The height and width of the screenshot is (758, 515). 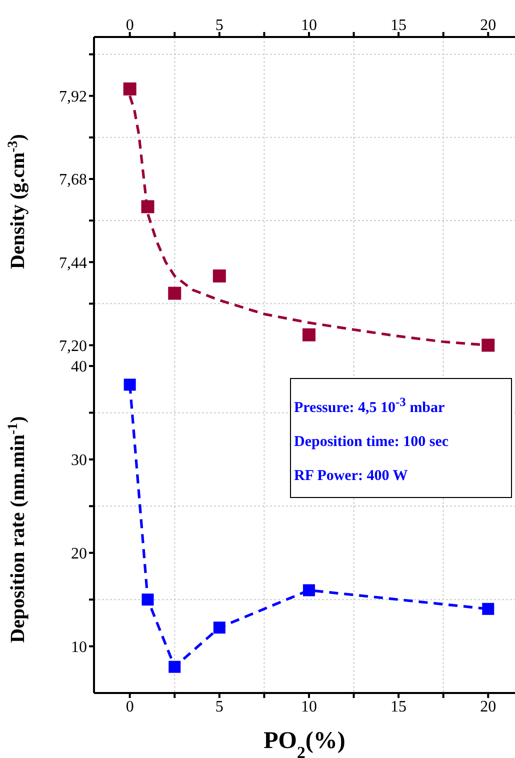 What do you see at coordinates (73, 180) in the screenshot?
I see `y-tick-label: 7,68` at bounding box center [73, 180].